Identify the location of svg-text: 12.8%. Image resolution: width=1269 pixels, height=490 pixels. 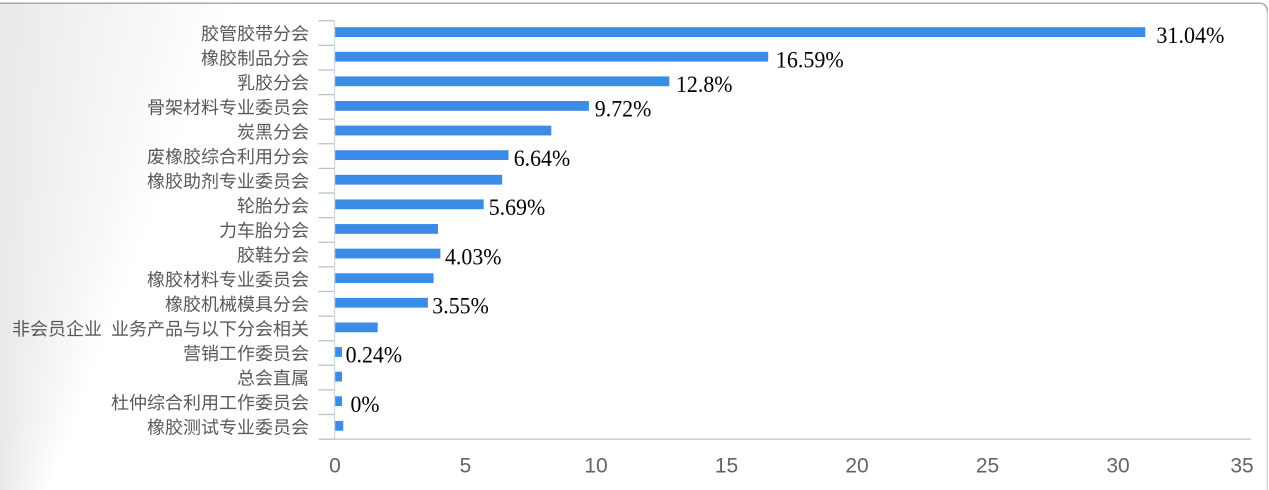
(704, 84).